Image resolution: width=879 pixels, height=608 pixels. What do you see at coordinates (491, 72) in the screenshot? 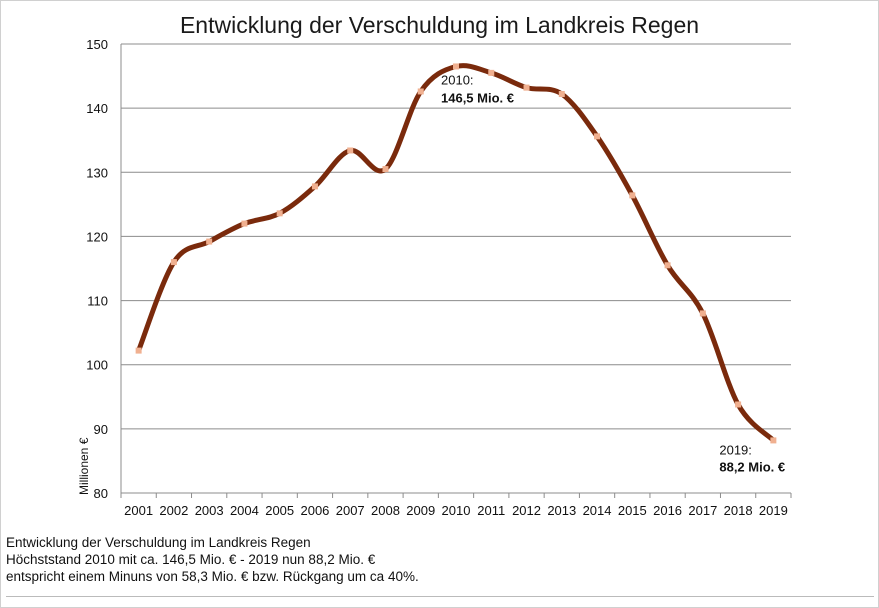
I see `data-point-2011` at bounding box center [491, 72].